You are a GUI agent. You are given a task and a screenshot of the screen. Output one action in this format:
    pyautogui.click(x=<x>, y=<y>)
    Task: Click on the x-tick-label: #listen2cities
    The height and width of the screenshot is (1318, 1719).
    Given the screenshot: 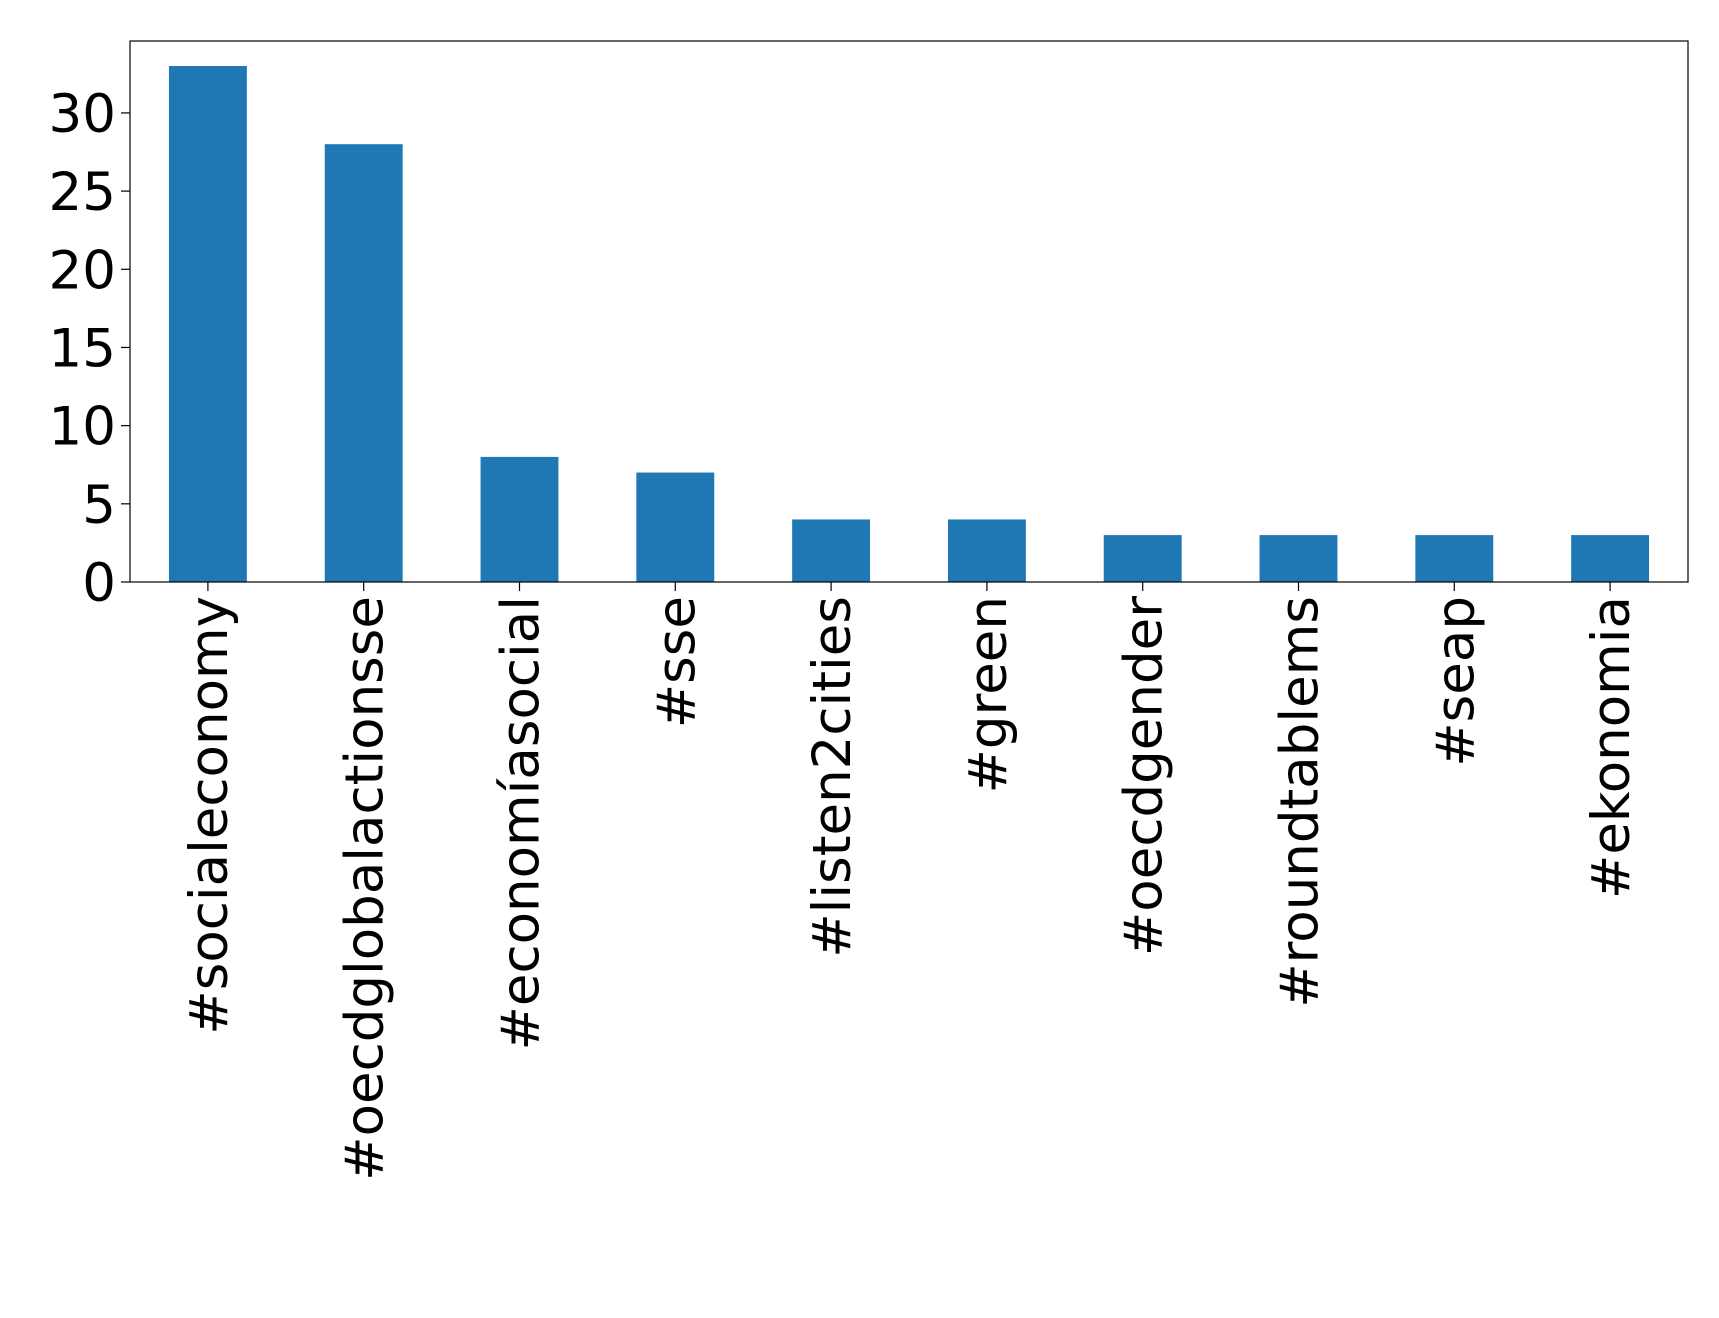 What is the action you would take?
    pyautogui.click(x=832, y=777)
    